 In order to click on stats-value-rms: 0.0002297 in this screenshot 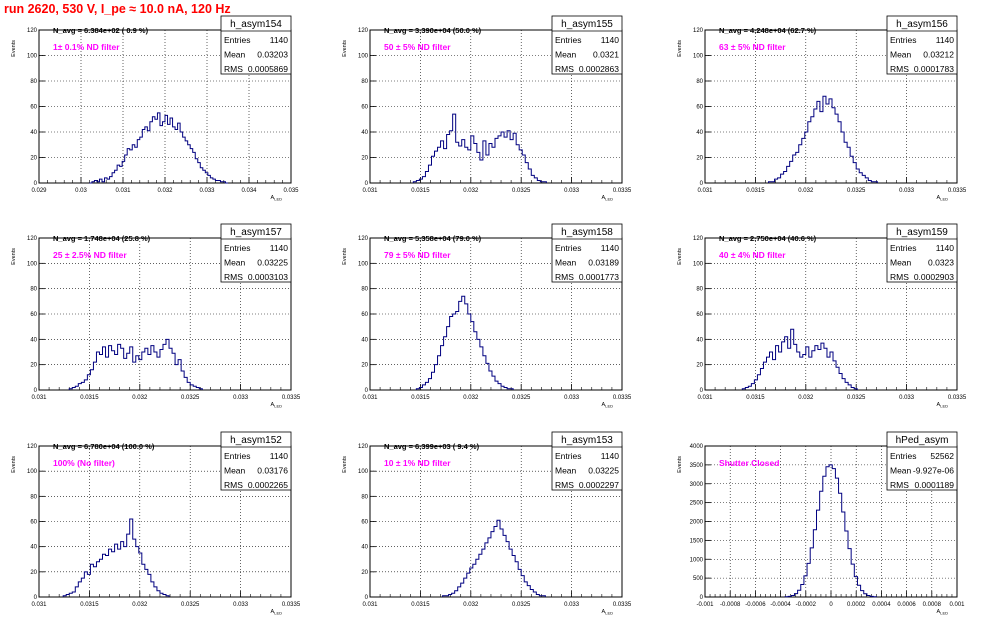, I will do `click(599, 485)`.